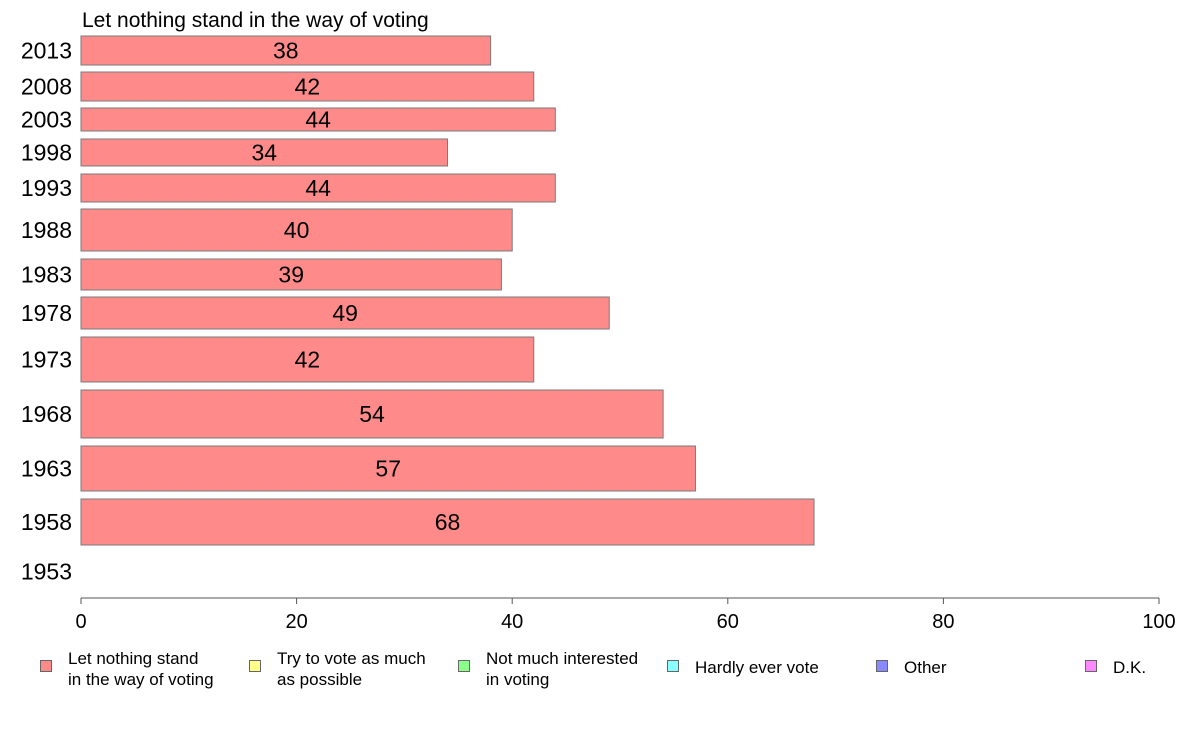 This screenshot has height=736, width=1188. Describe the element at coordinates (351, 669) in the screenshot. I see `legend-label: Try to vote as much as possible` at that location.